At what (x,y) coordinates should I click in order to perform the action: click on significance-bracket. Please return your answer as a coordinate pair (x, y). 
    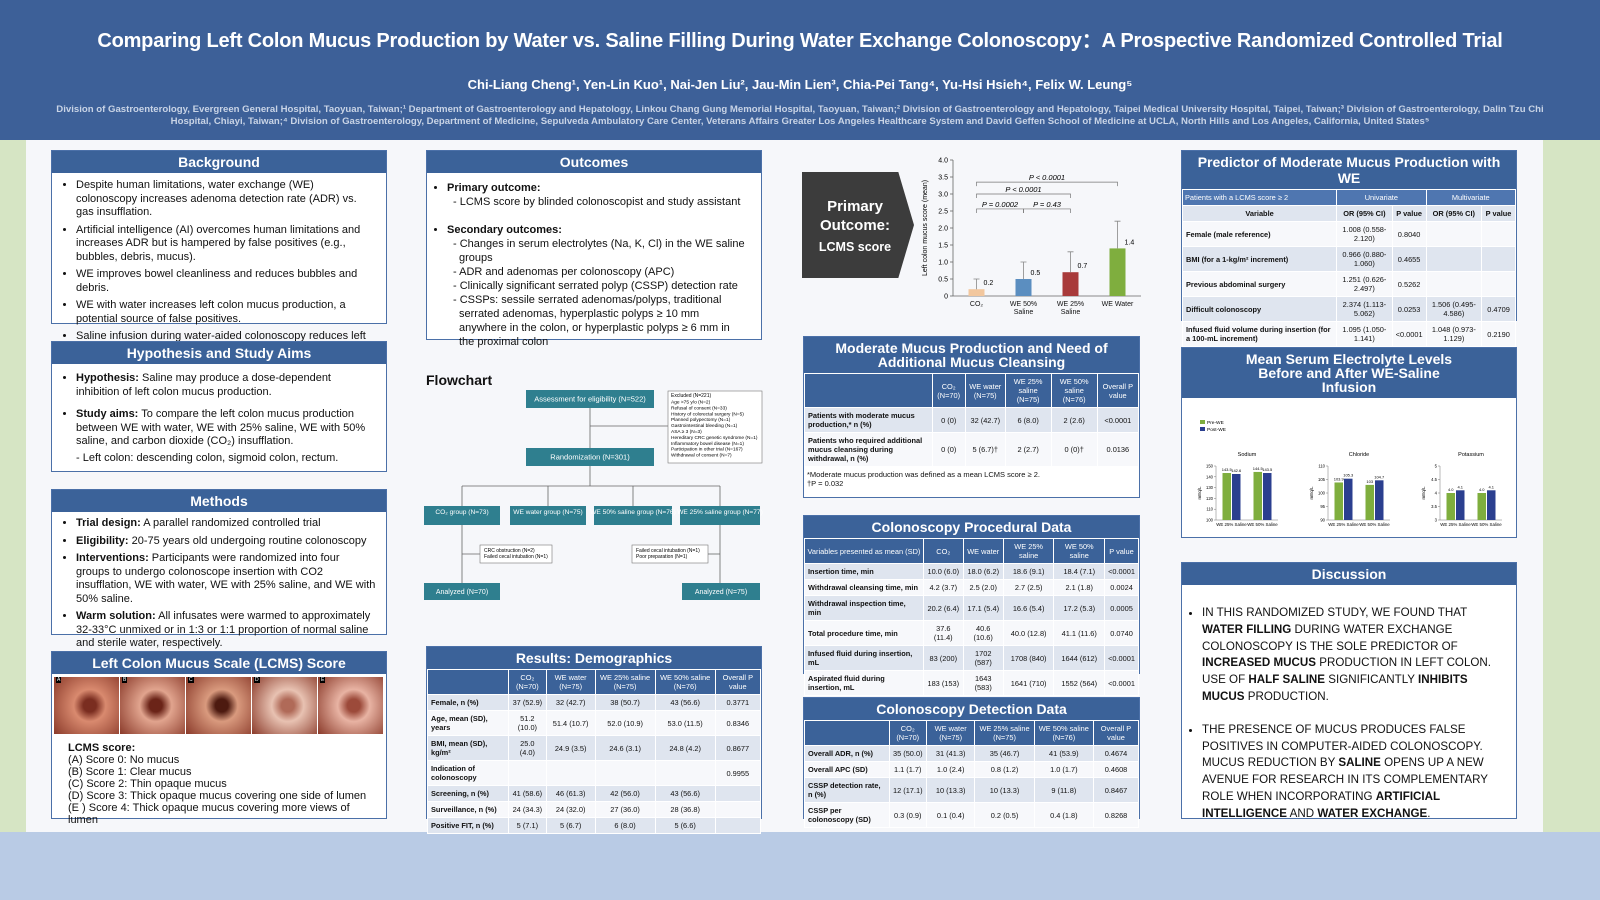
    Looking at the image, I should click on (1047, 184).